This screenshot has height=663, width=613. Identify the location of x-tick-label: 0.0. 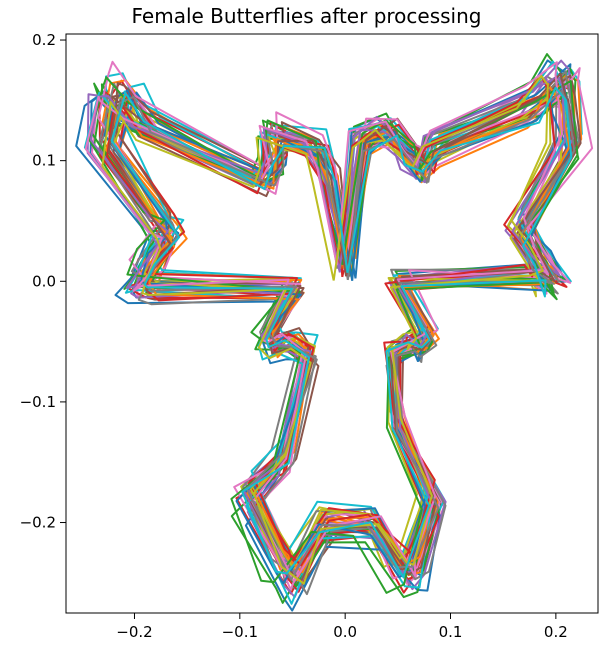
(345, 632).